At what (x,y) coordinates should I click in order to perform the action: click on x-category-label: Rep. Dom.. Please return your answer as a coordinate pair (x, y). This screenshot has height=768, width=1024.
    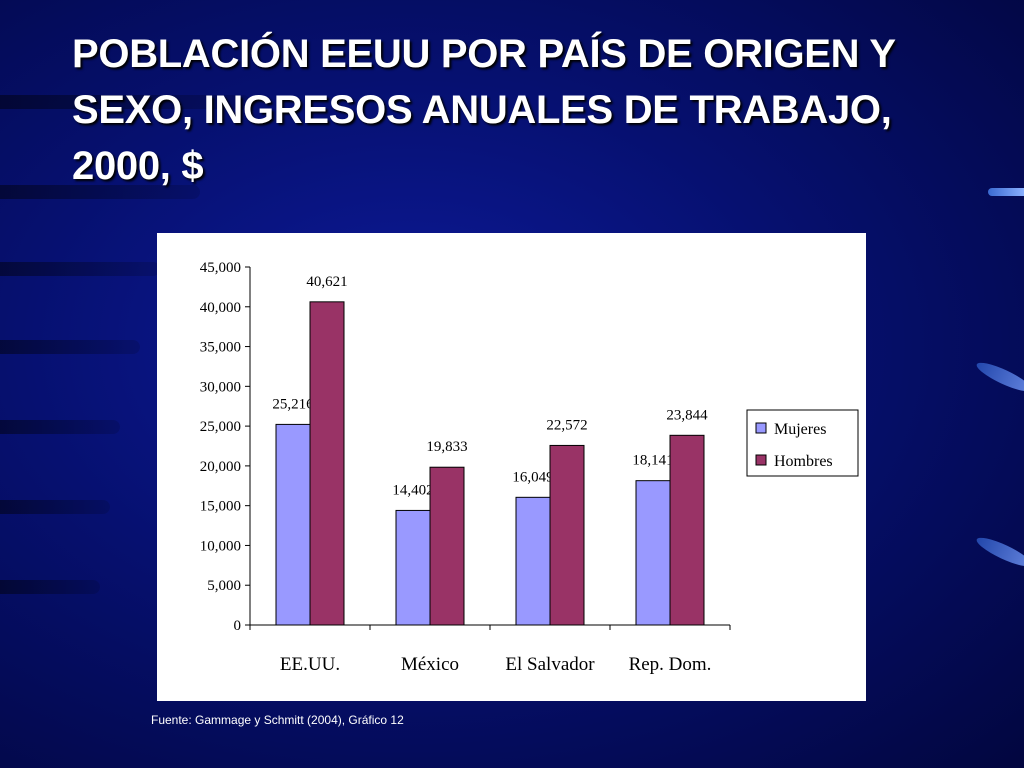
    Looking at the image, I should click on (670, 664).